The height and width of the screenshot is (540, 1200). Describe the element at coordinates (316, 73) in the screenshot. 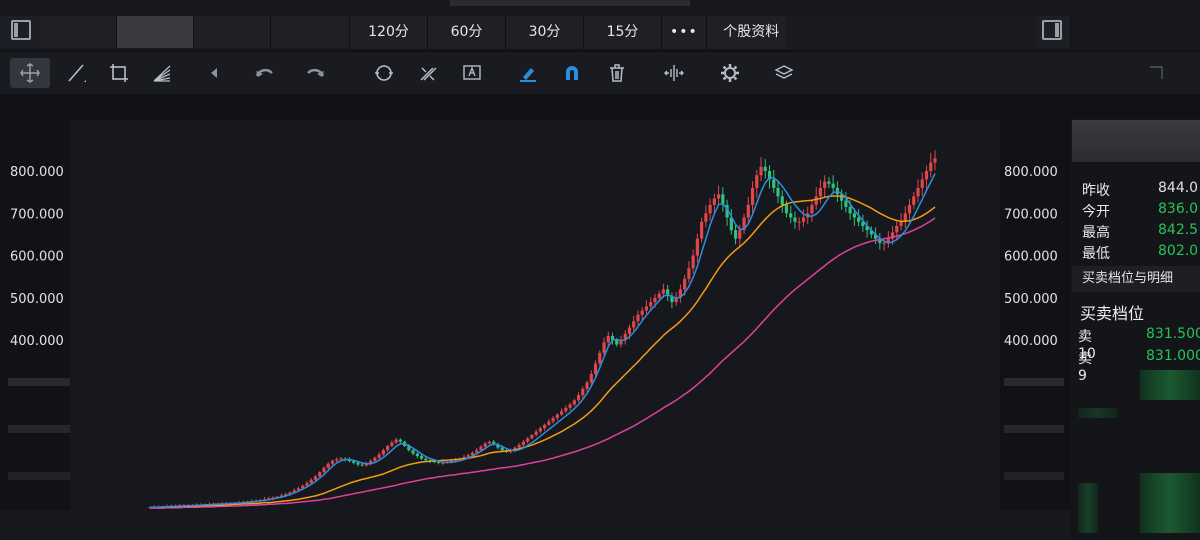

I see `redo-icon` at that location.